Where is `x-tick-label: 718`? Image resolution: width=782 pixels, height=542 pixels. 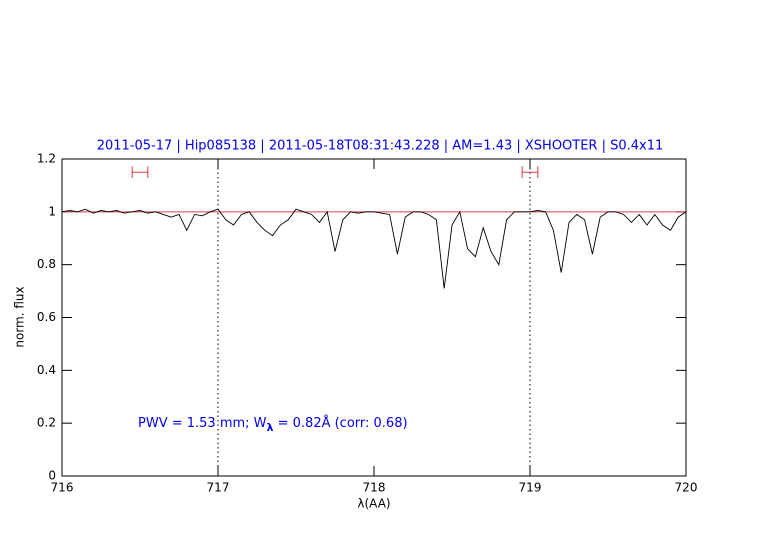
x-tick-label: 718 is located at coordinates (374, 488).